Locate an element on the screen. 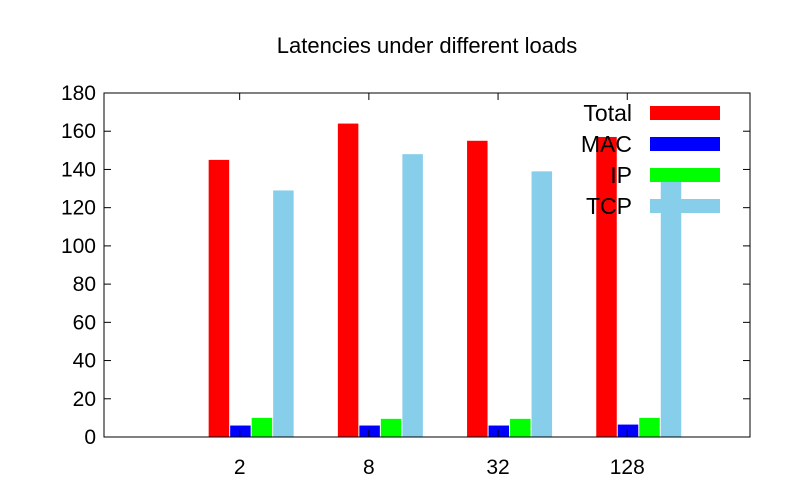 The image size is (800, 500). y-tick-label: 140 is located at coordinates (78, 169).